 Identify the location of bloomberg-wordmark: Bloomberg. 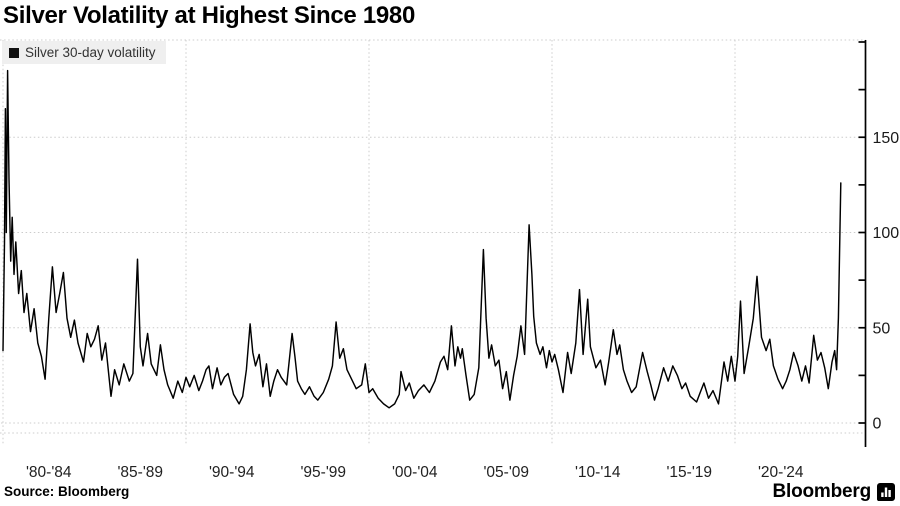
(822, 491).